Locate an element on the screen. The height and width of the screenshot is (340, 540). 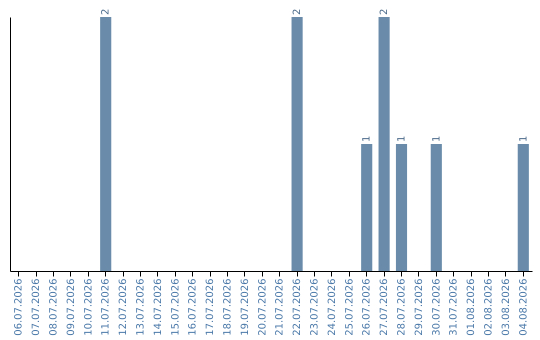
x-tick-label: 18.07.2026 is located at coordinates (228, 307).